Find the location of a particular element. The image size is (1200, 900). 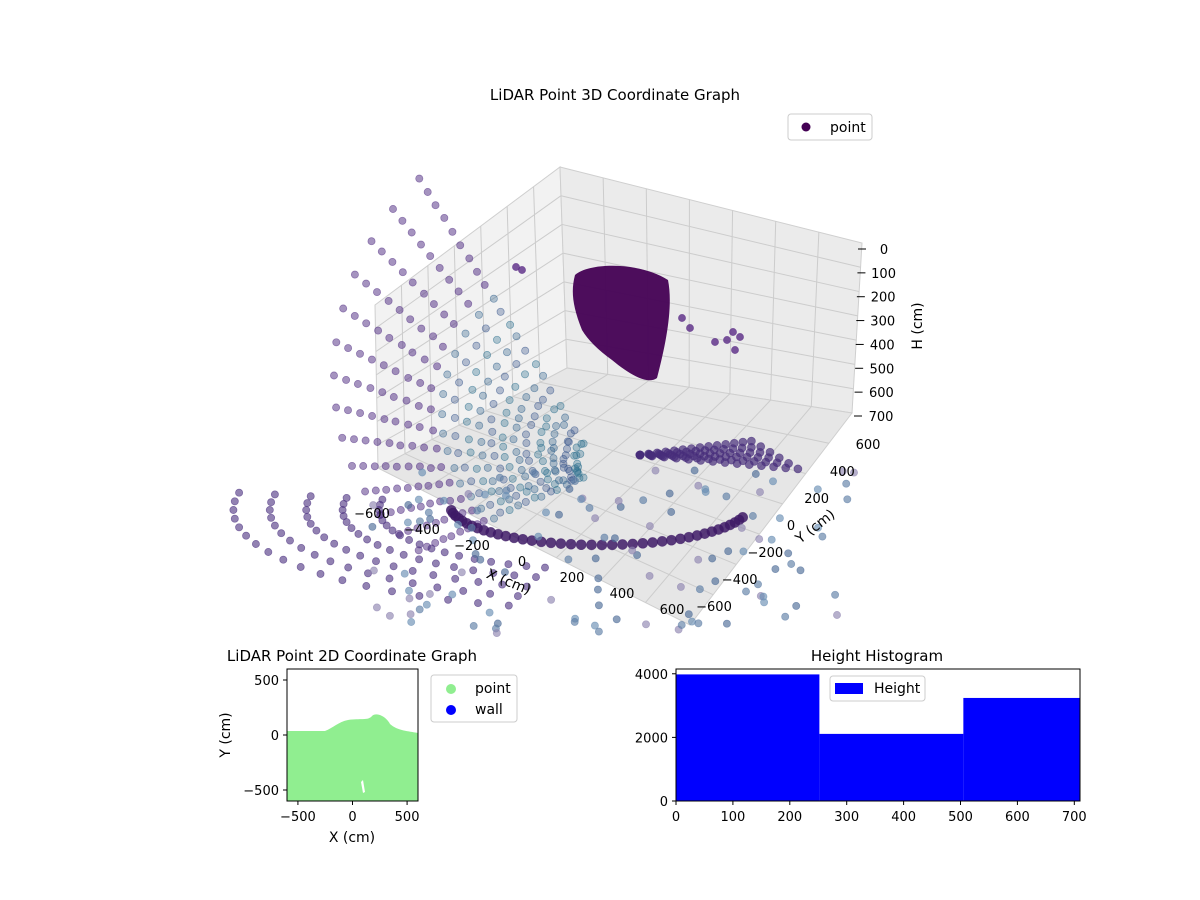

point-cluster-object is located at coordinates (621, 323).